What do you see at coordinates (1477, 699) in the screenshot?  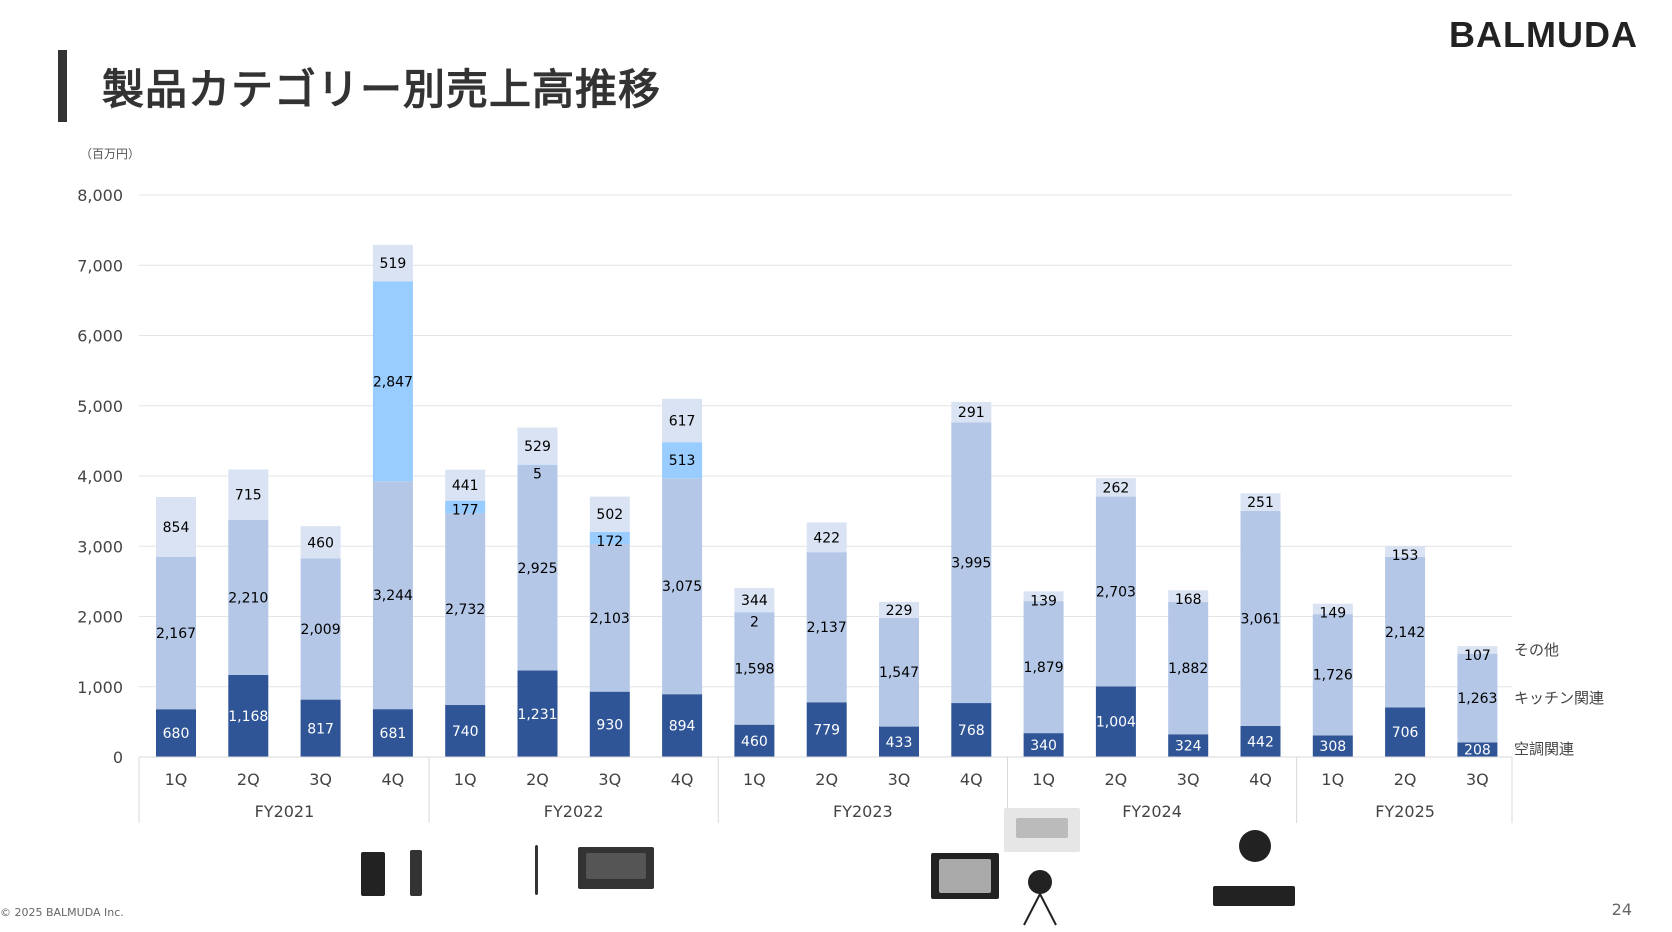 I see `data-label: 1,263` at bounding box center [1477, 699].